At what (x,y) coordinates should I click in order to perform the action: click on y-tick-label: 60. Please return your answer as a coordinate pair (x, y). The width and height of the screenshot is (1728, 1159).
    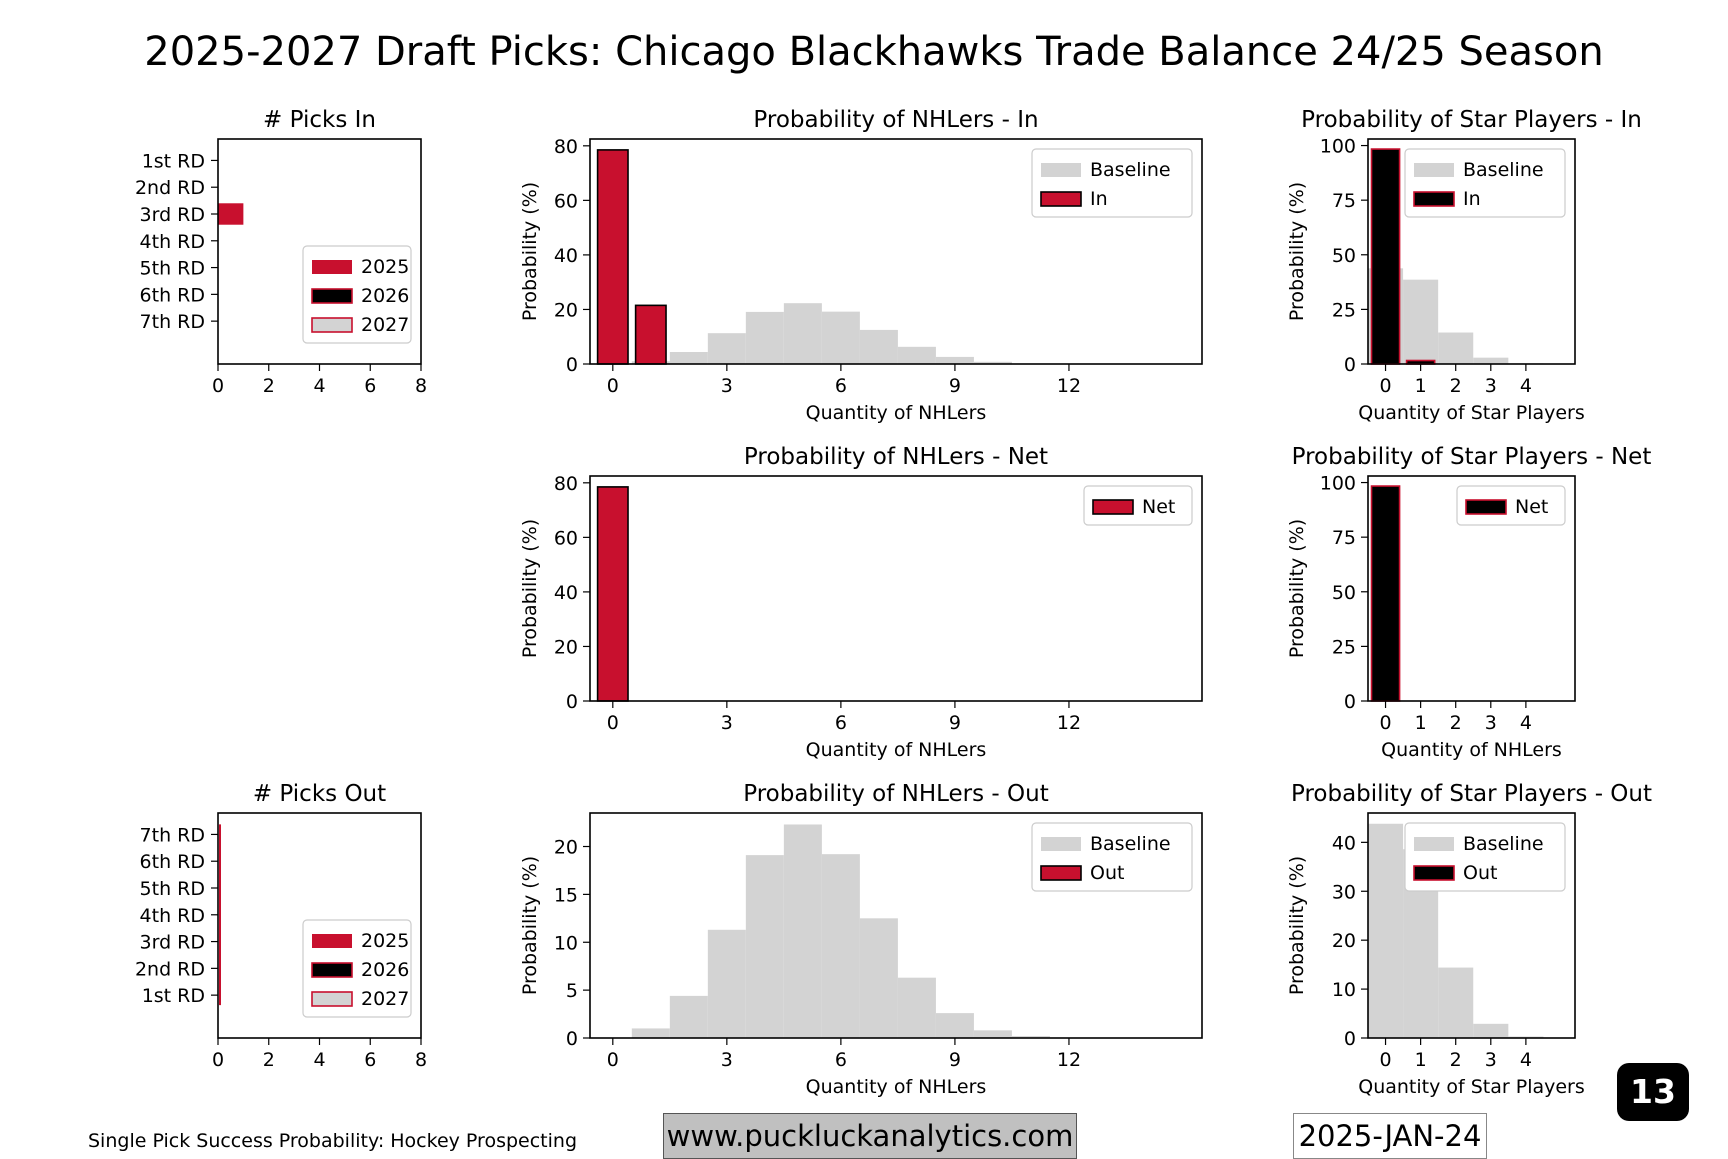
    Looking at the image, I should click on (566, 538).